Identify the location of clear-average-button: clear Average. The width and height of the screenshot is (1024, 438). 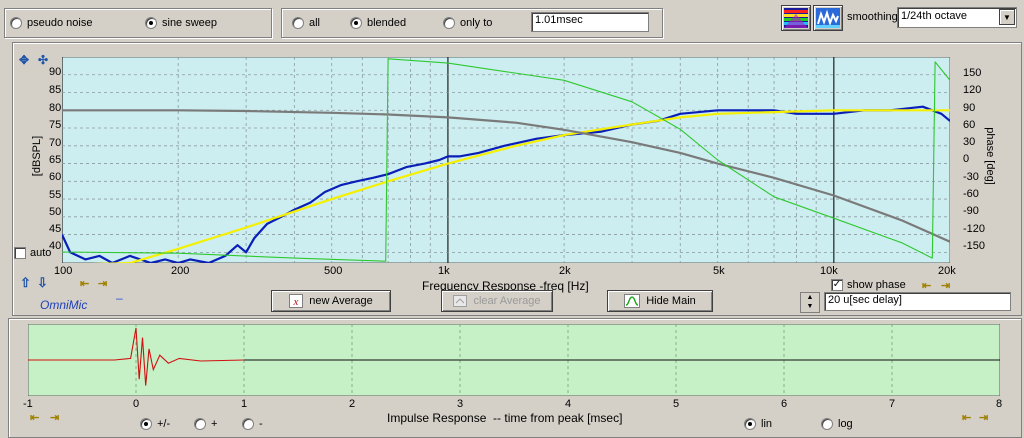
(497, 301).